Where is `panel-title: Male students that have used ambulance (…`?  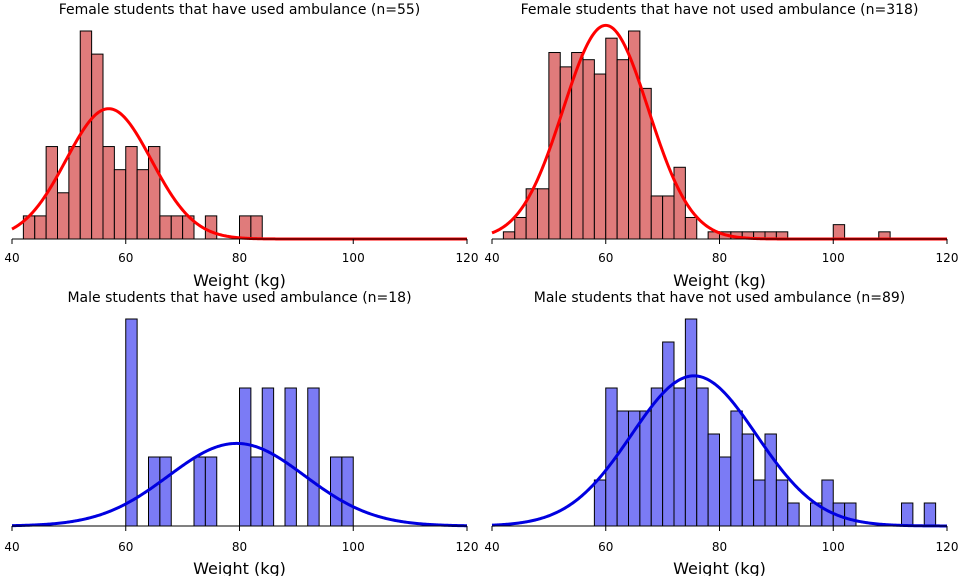
panel-title: Male students that have used ambulance (… is located at coordinates (239, 298).